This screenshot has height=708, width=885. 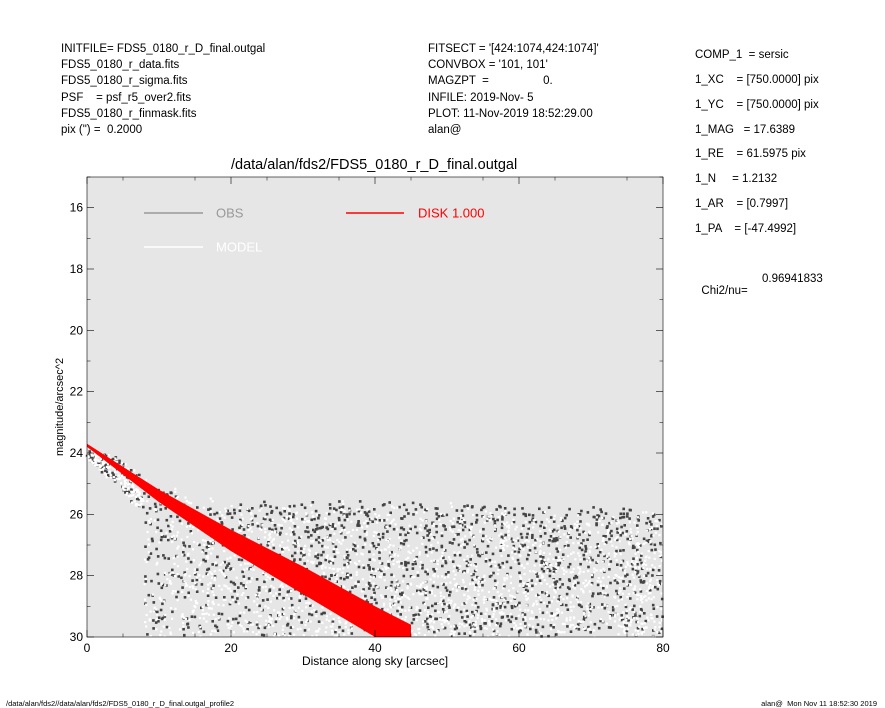 I want to click on y-tick-label: 24, so click(x=77, y=453).